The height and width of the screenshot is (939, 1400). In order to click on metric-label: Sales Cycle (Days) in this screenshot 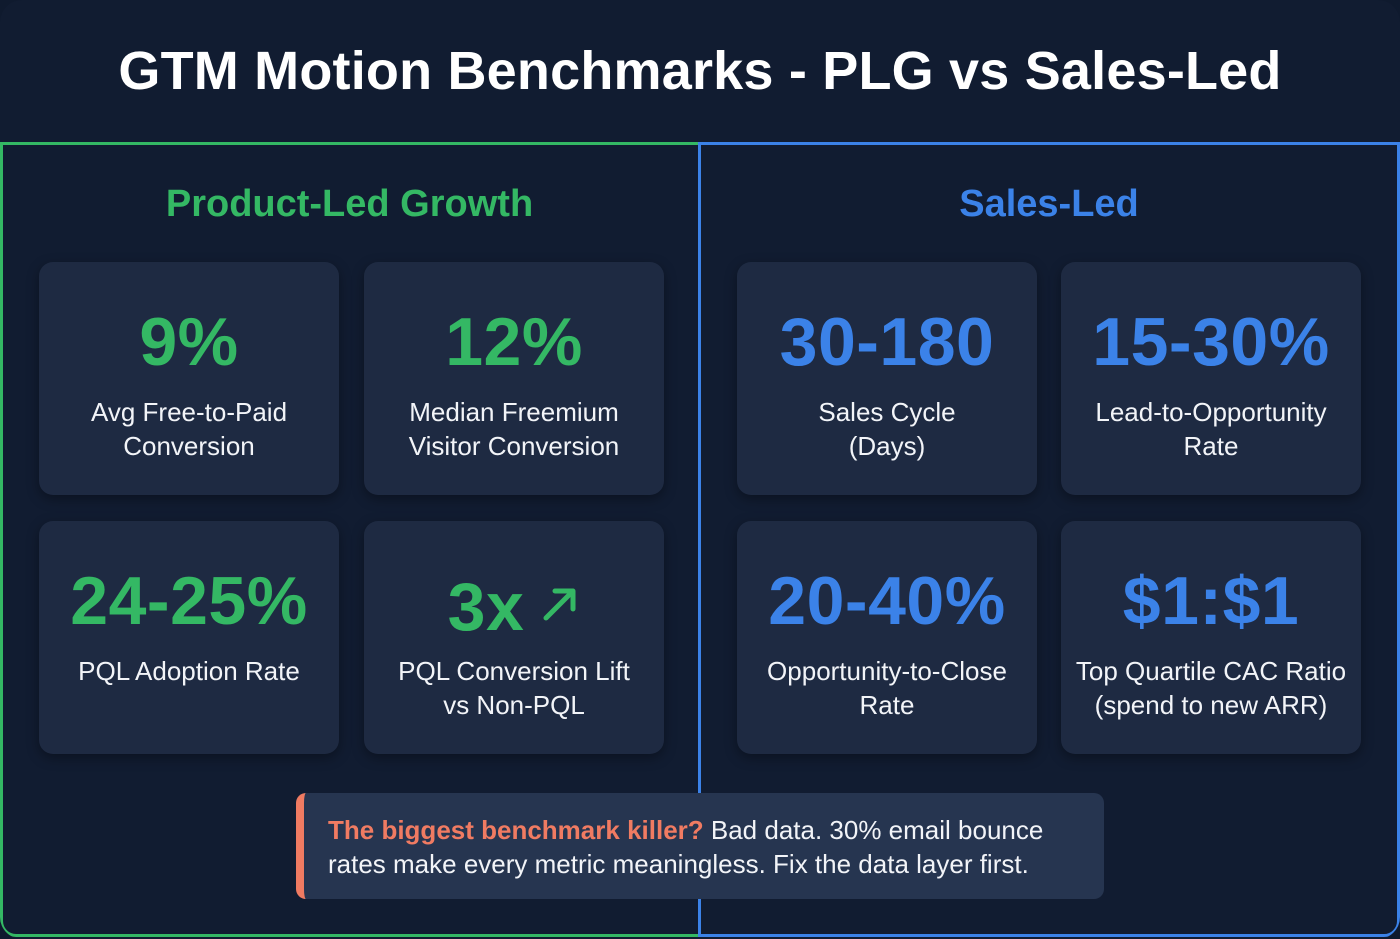, I will do `click(887, 429)`.